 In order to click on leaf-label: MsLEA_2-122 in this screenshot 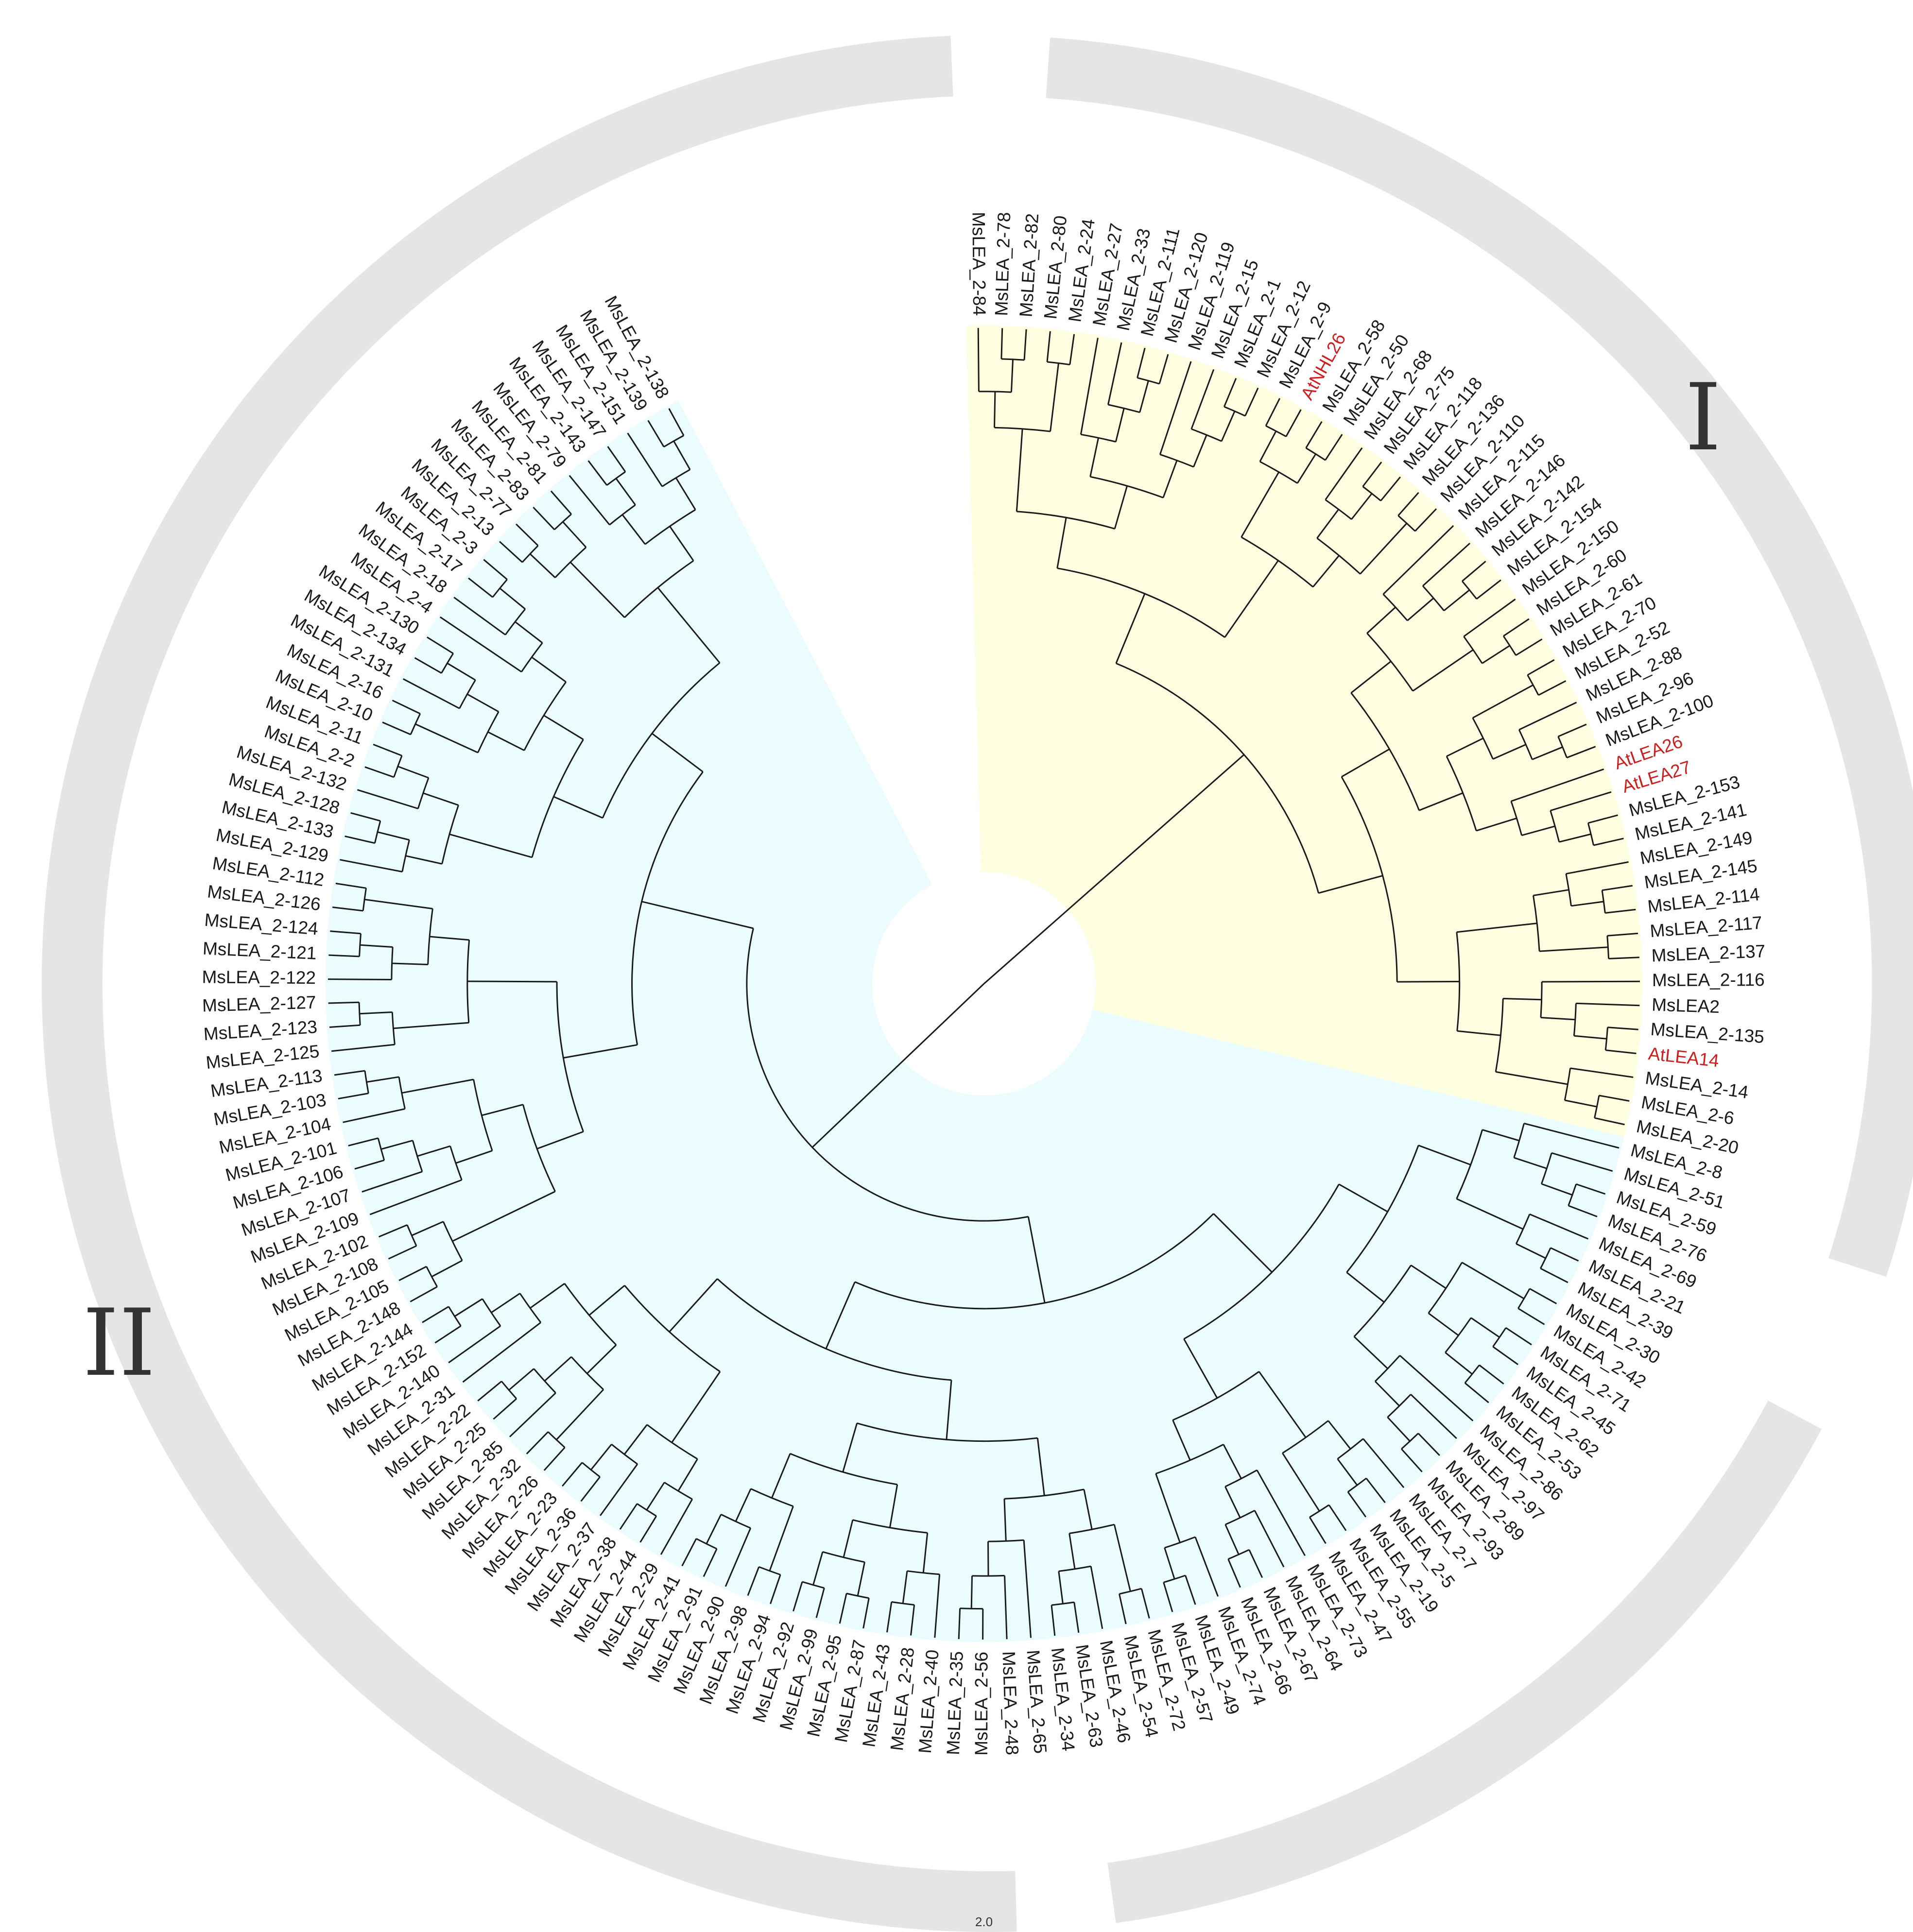, I will do `click(259, 977)`.